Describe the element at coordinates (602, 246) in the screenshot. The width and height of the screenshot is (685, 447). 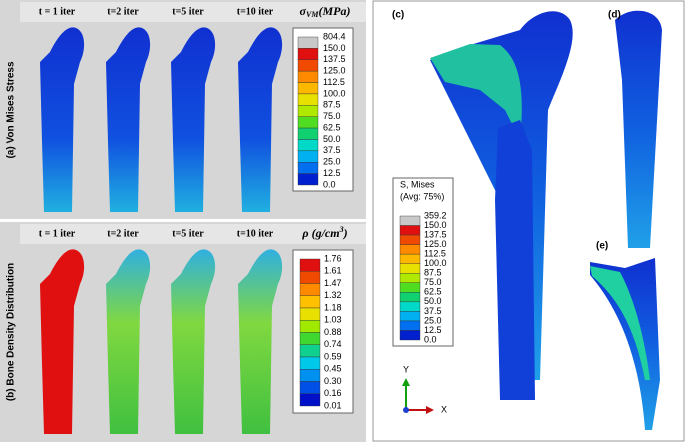
I see `panel-label: (e)` at that location.